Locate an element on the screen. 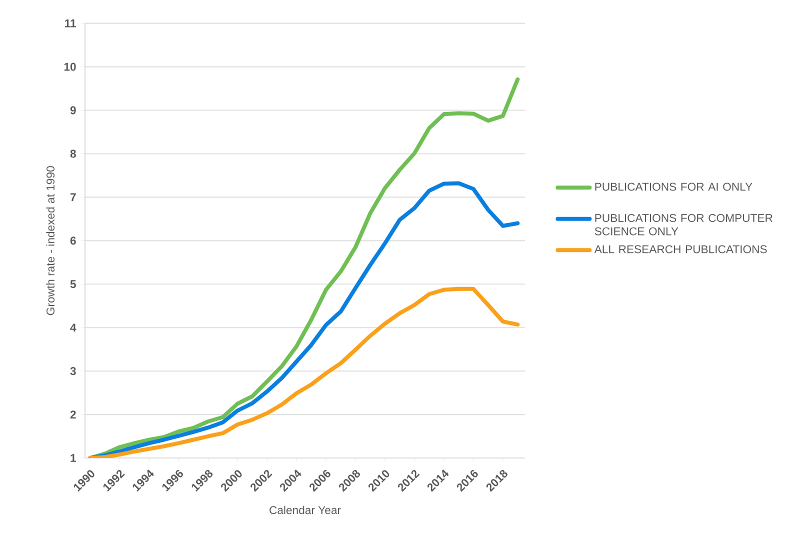  legend-label: PUBLICATIONS FOR AI ONLY is located at coordinates (673, 186).